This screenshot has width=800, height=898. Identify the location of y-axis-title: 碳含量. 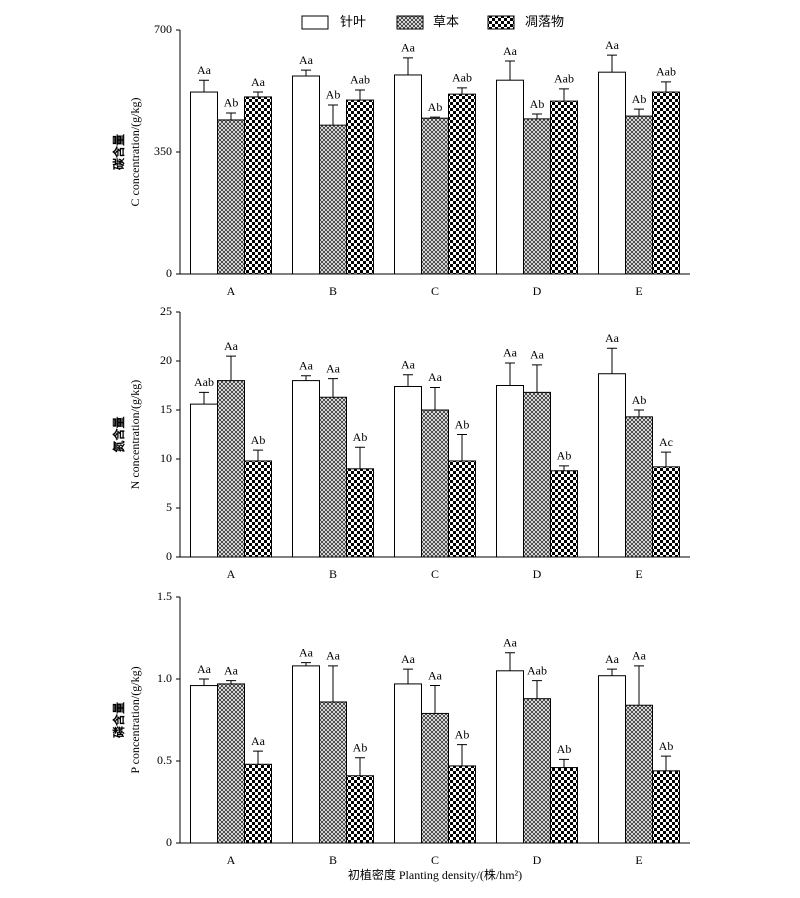
(118, 152).